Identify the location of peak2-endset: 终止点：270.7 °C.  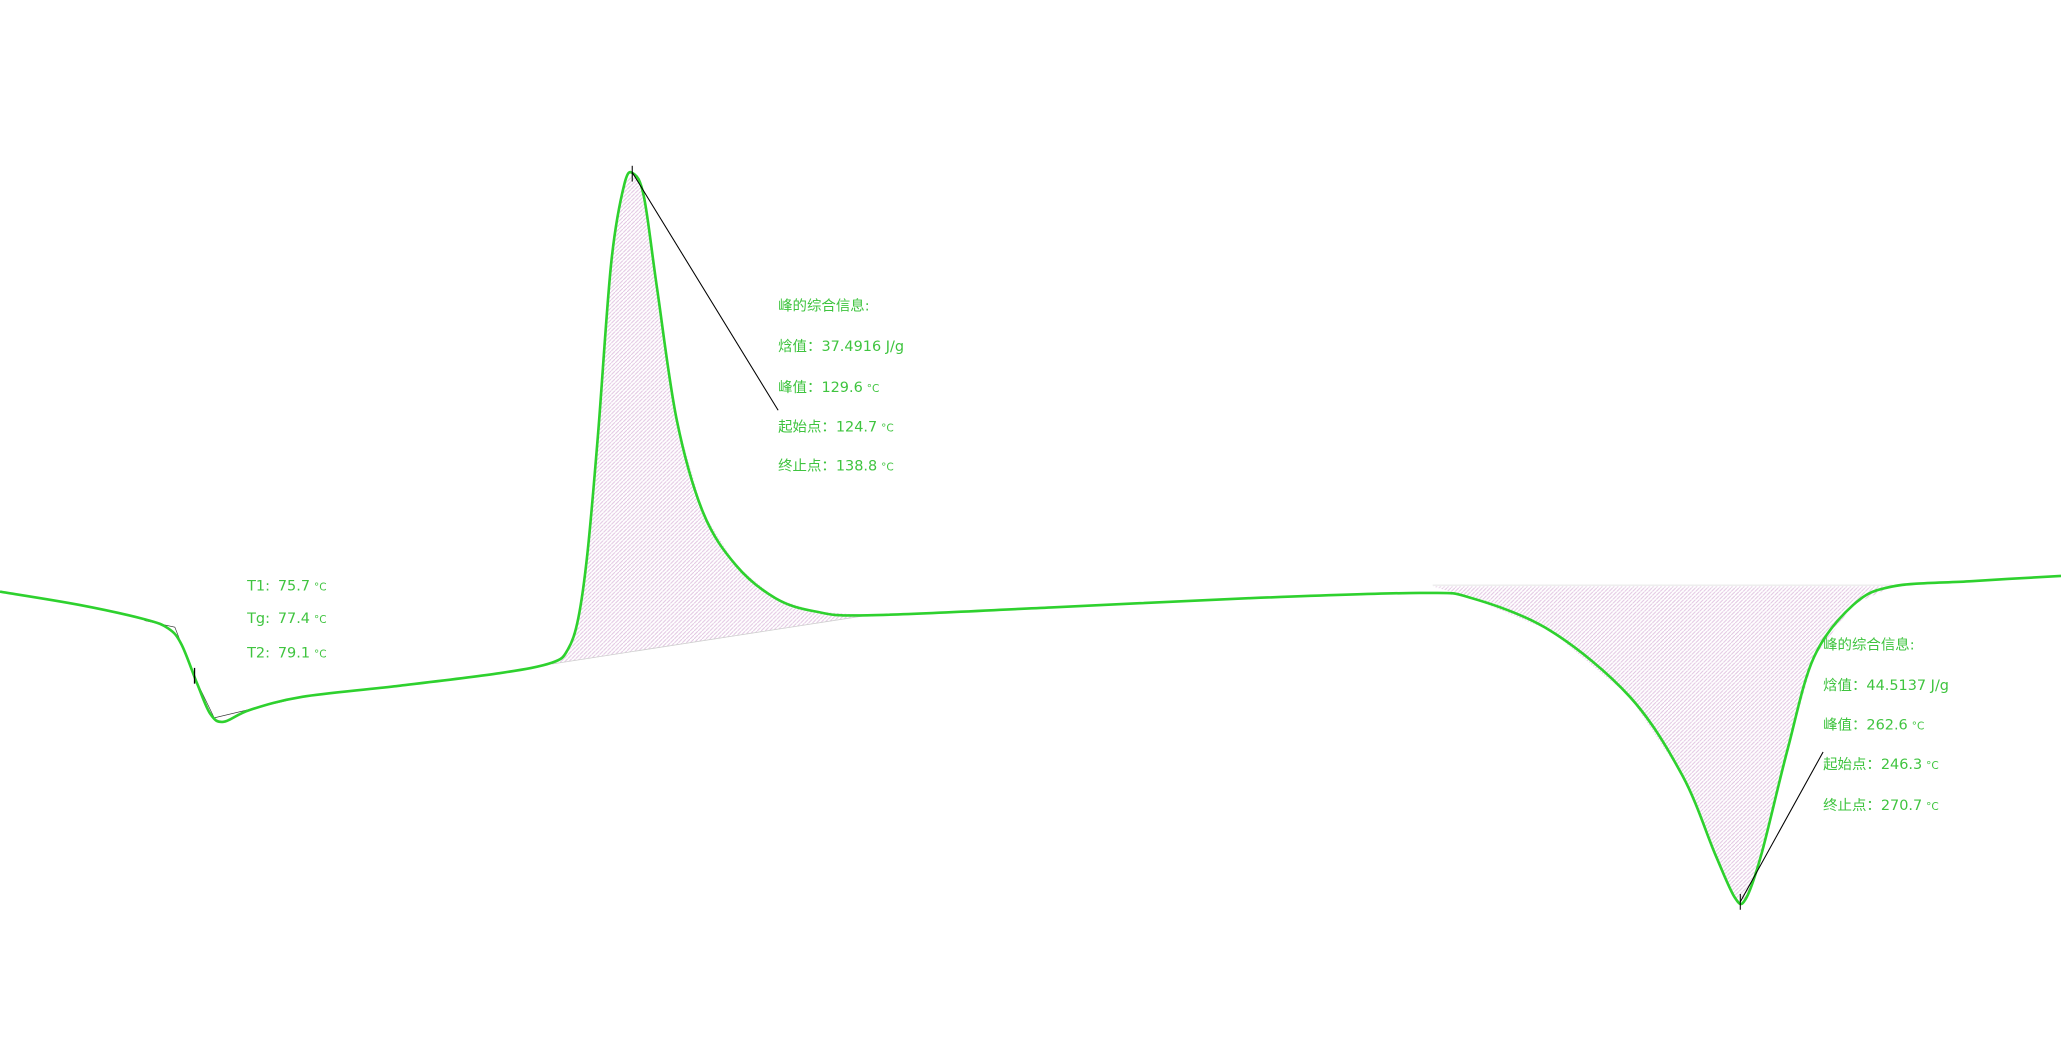
(1881, 805).